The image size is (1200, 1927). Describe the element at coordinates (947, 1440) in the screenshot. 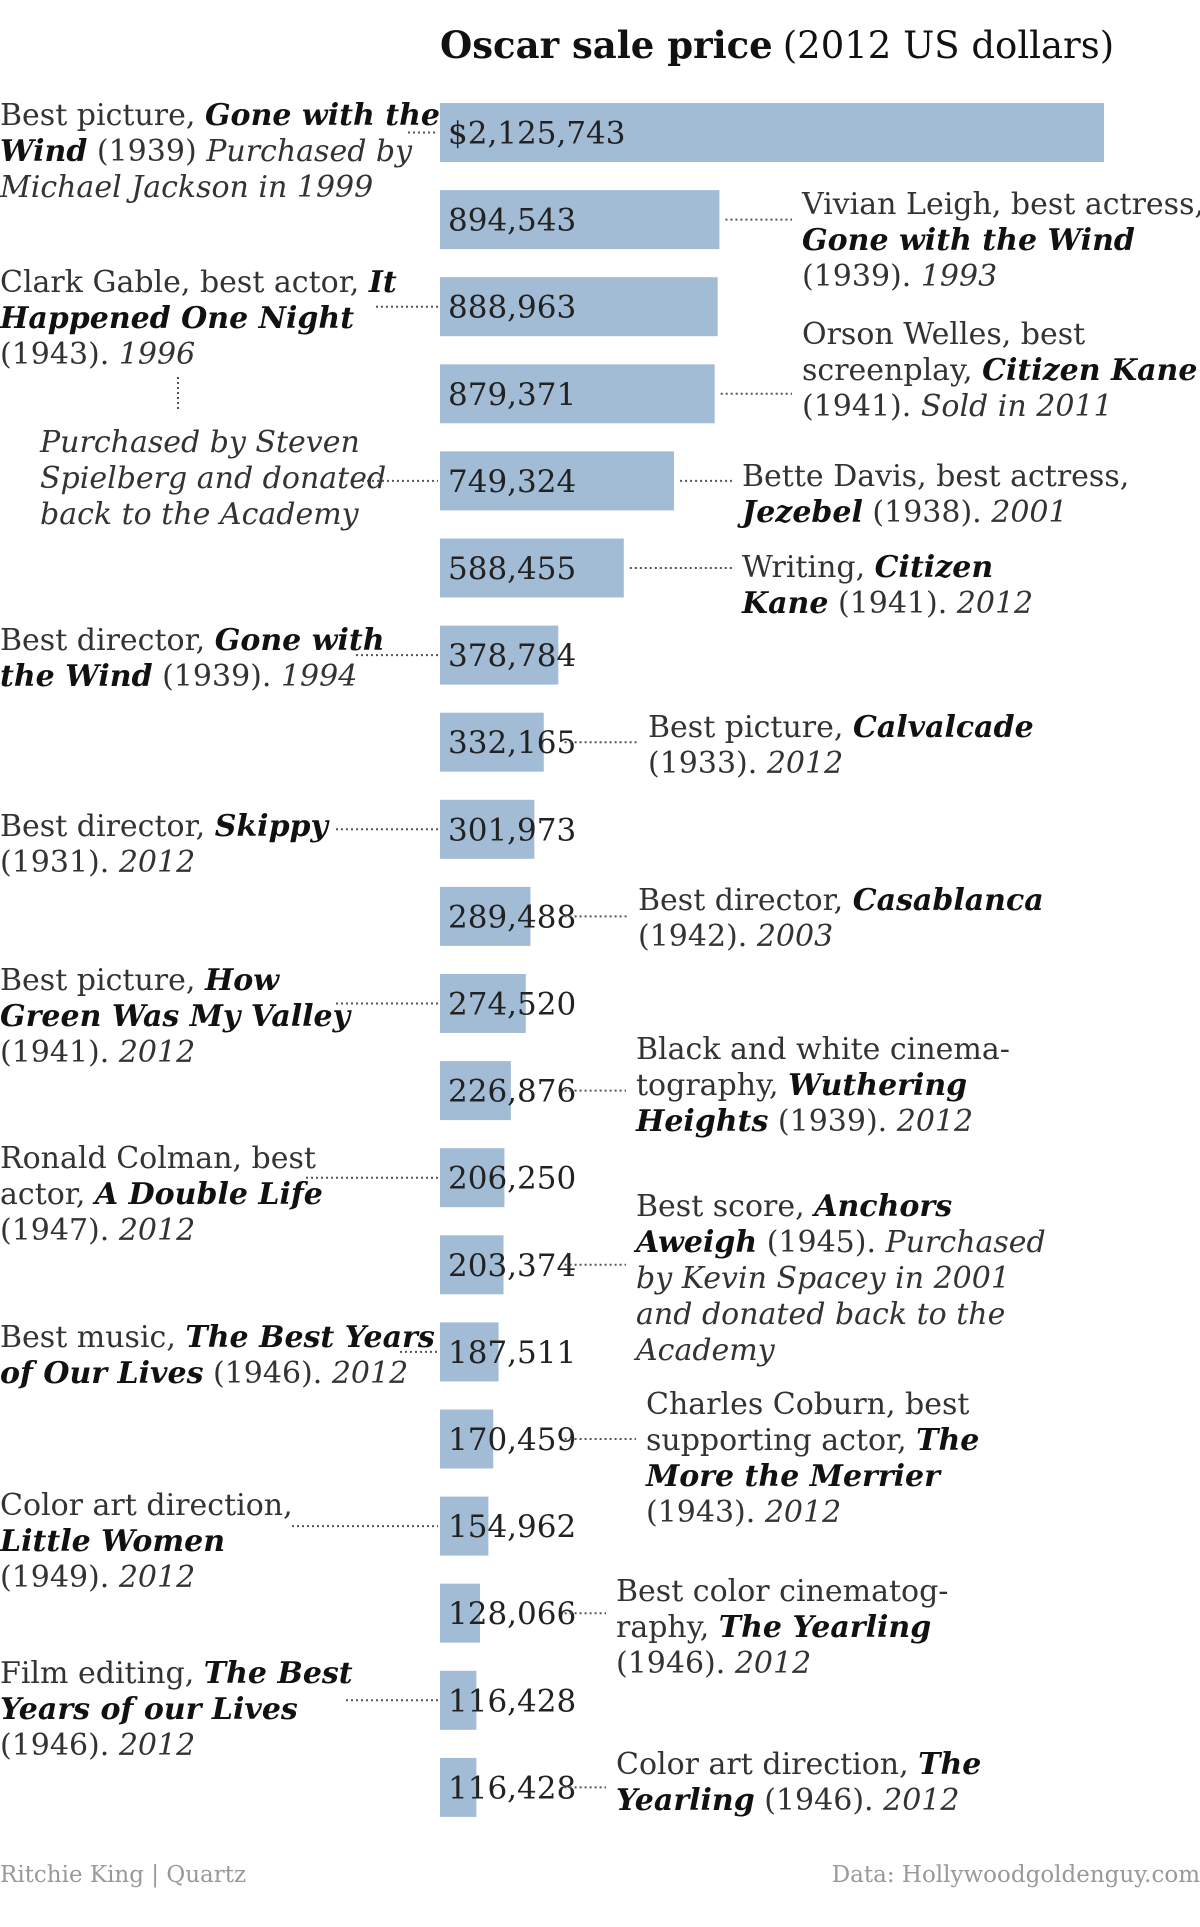

I see `annotation-segment: The` at that location.